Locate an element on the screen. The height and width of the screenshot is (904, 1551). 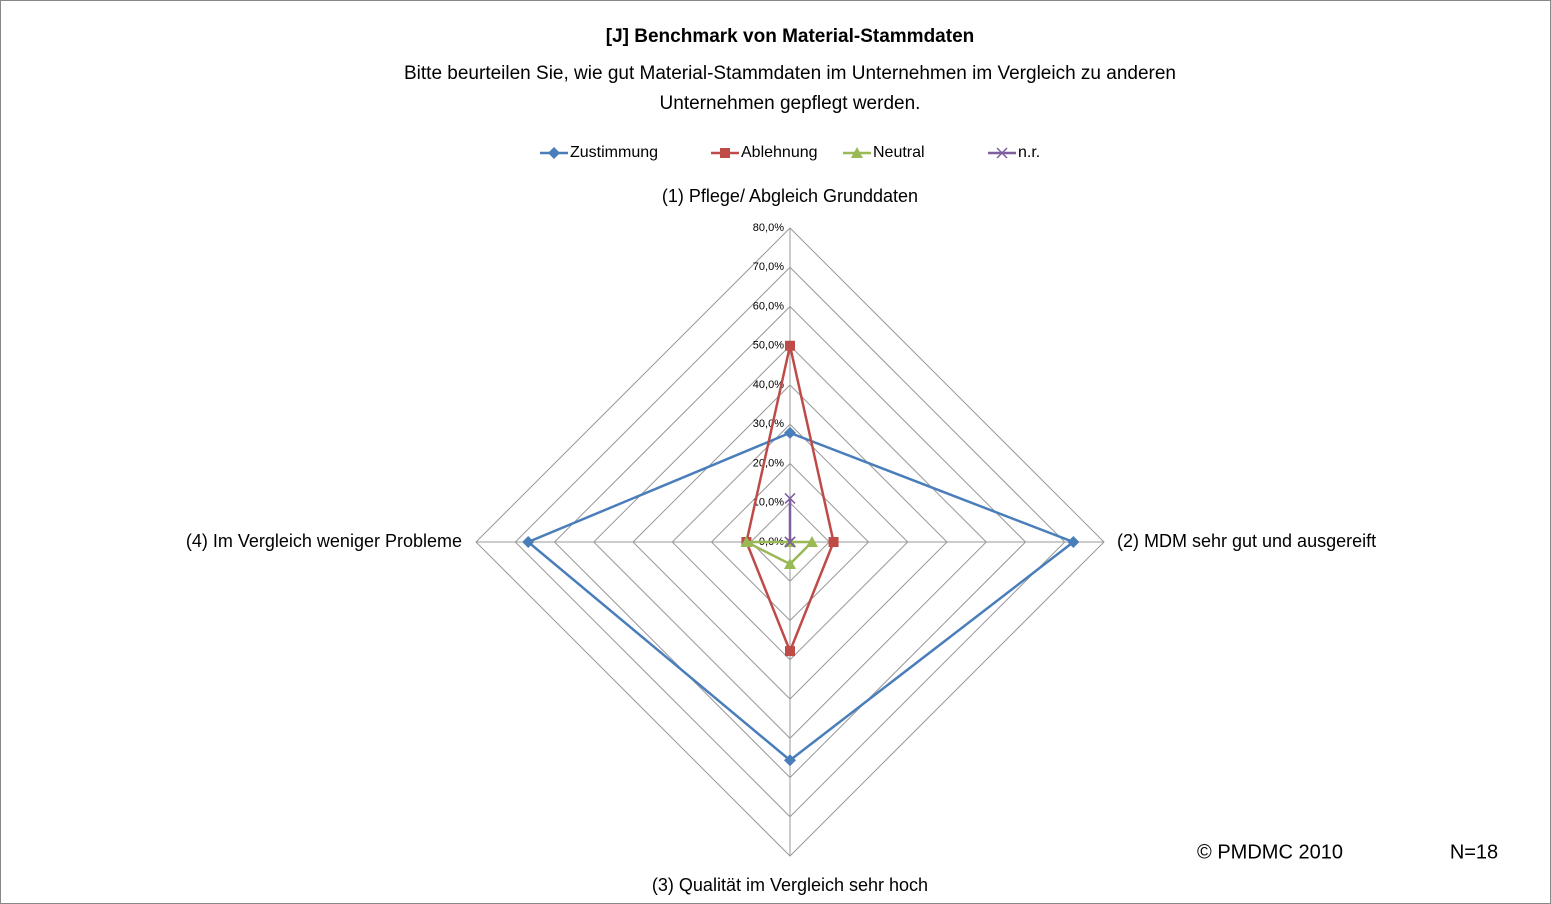
legend-label: n.r. is located at coordinates (1029, 152).